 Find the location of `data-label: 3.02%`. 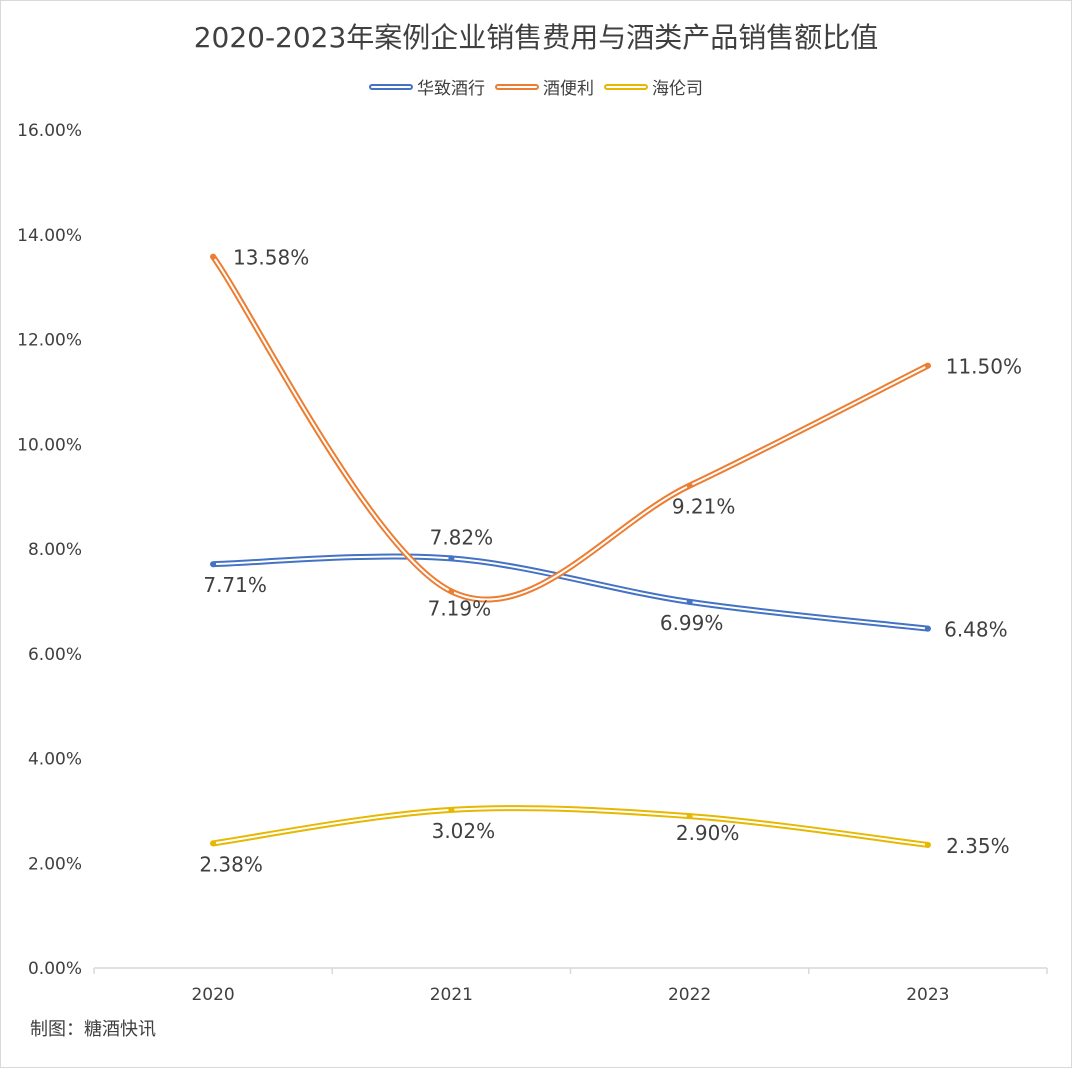

data-label: 3.02% is located at coordinates (464, 831).